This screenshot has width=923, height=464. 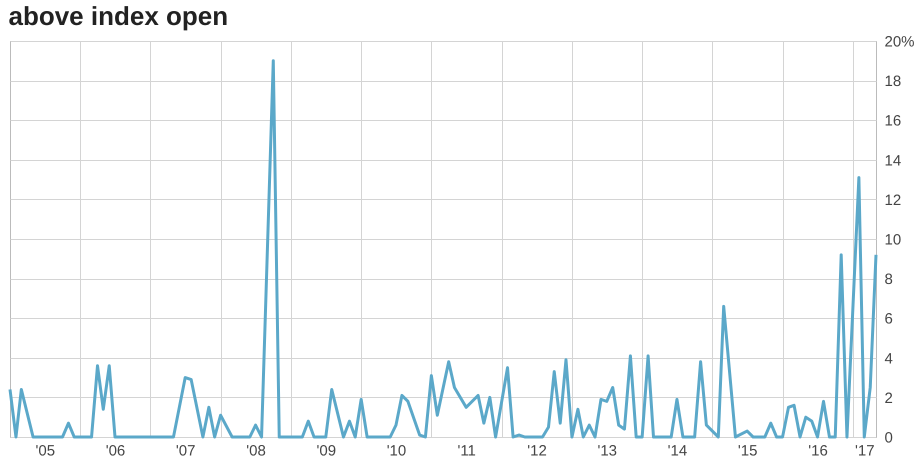 I want to click on y-tick-label: 2, so click(x=888, y=398).